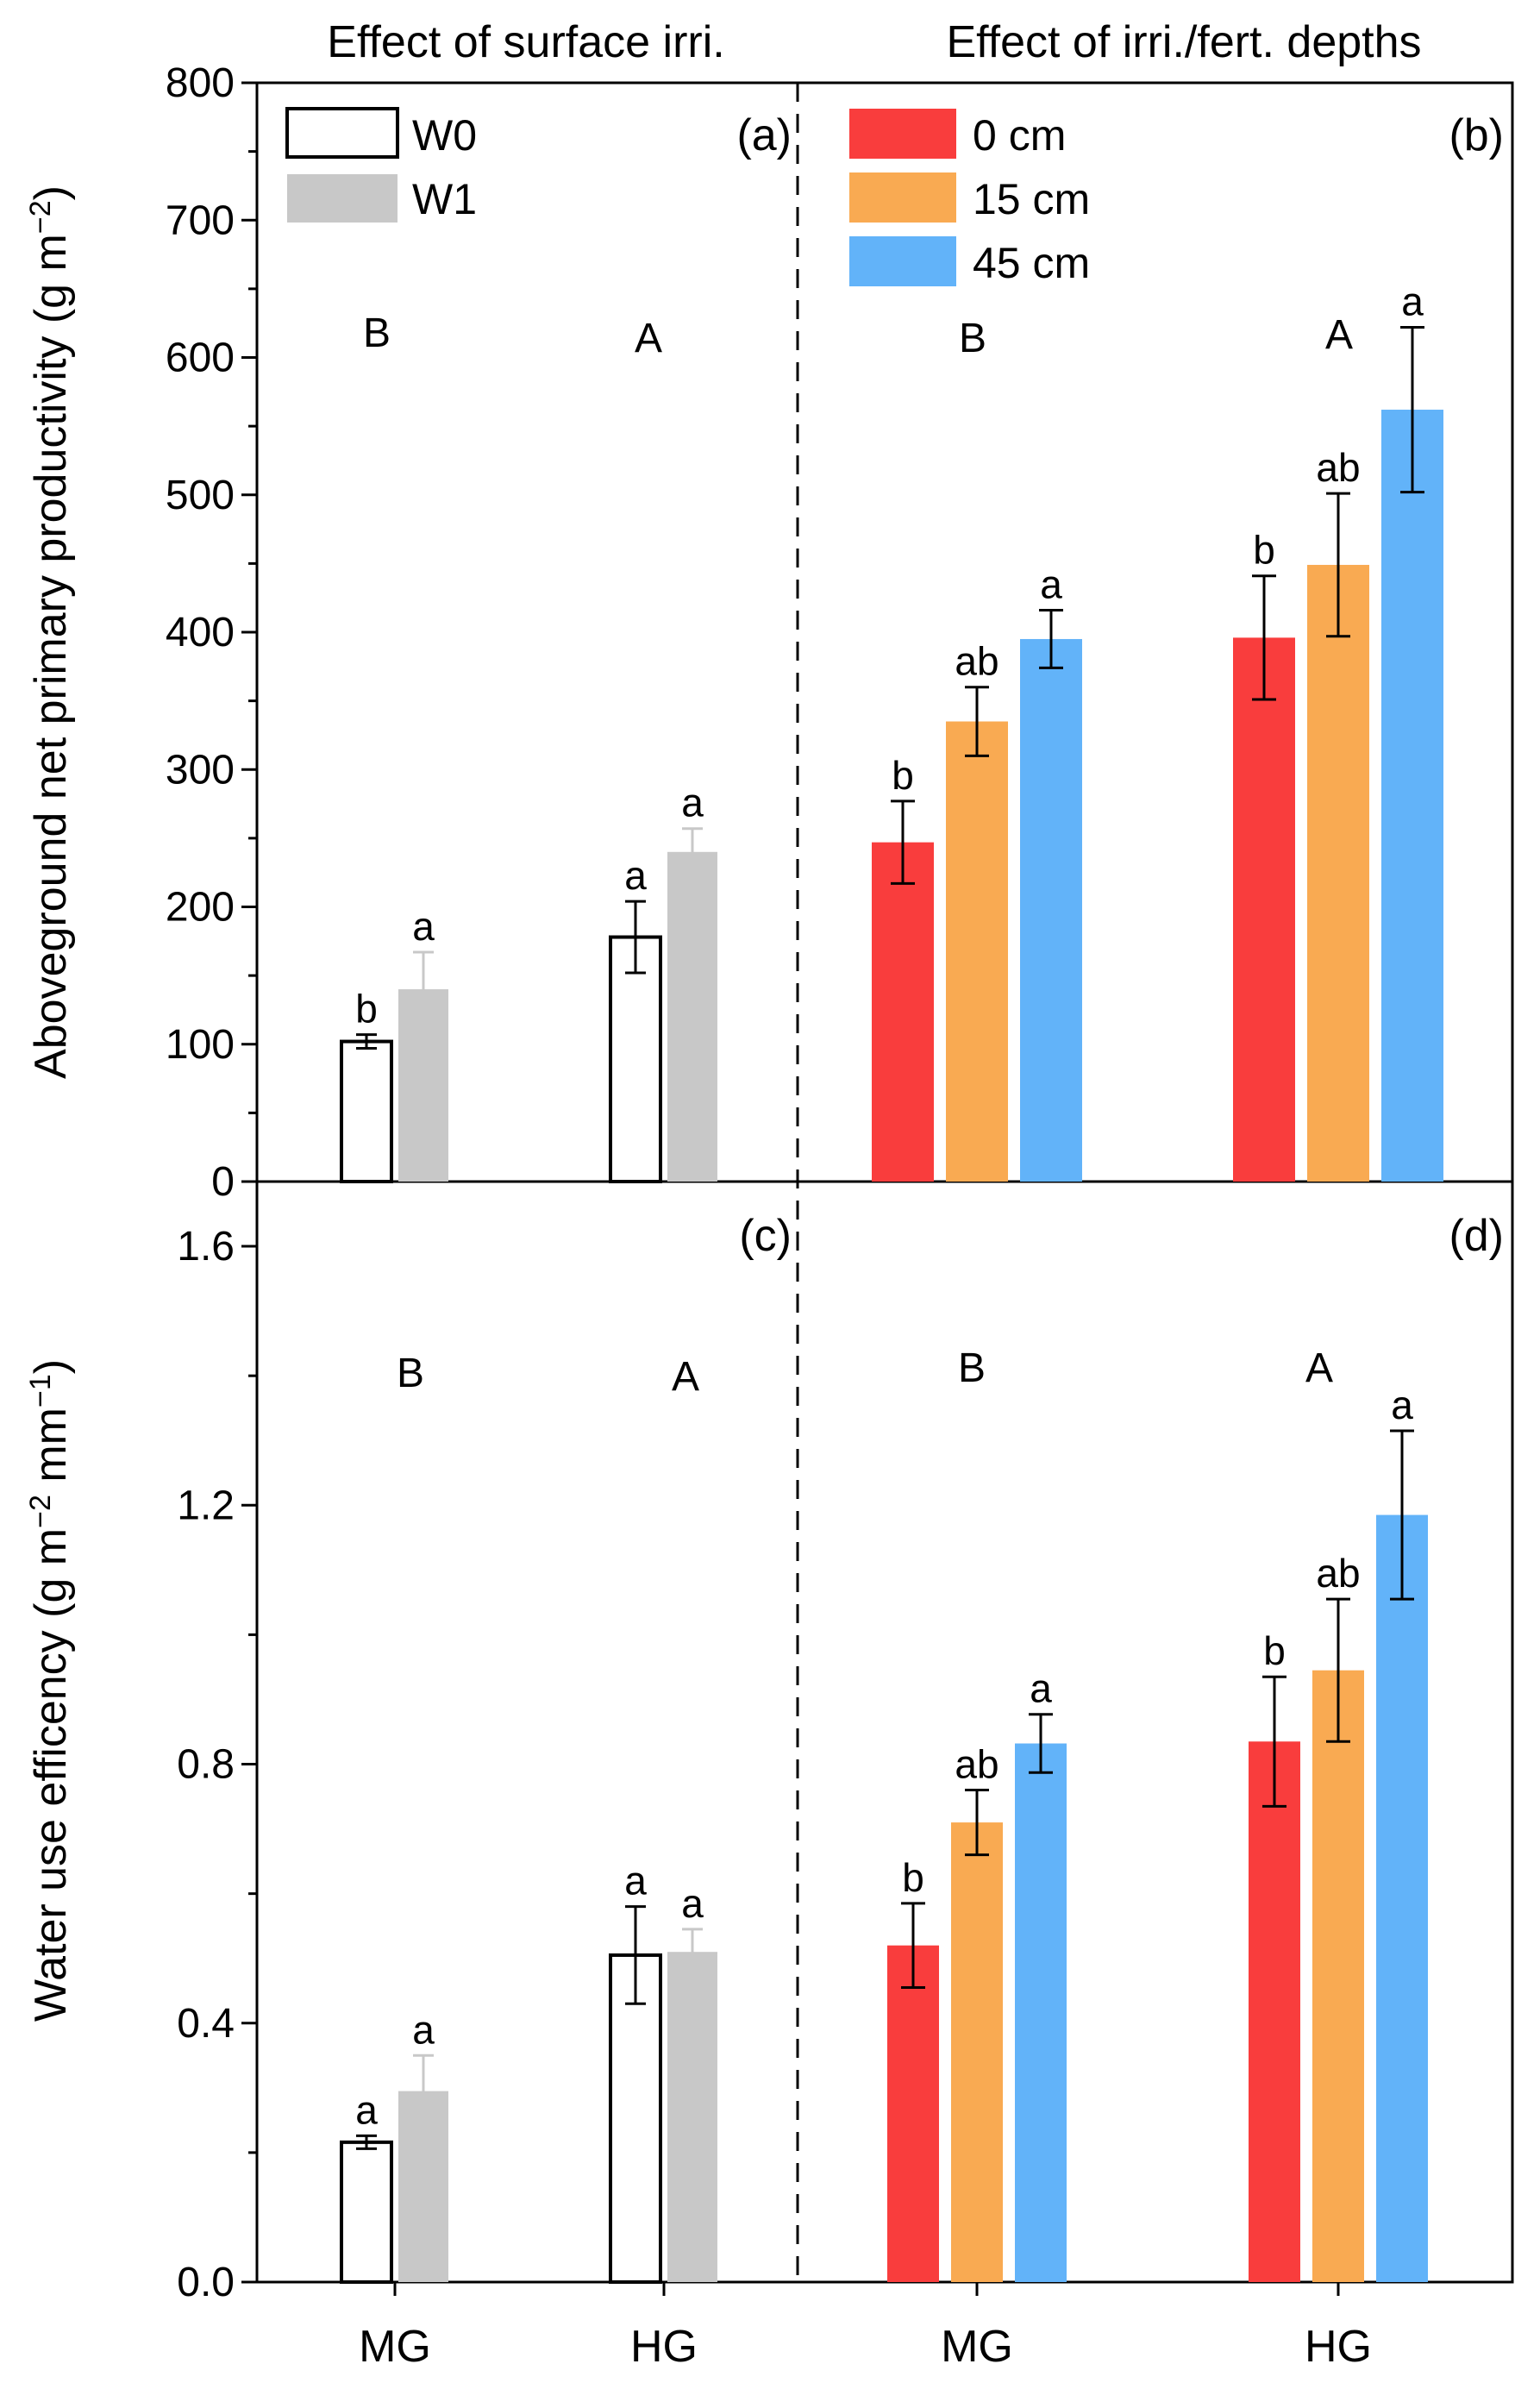 The image size is (1540, 2389). Describe the element at coordinates (201, 770) in the screenshot. I see `y-tick-label: 300` at that location.